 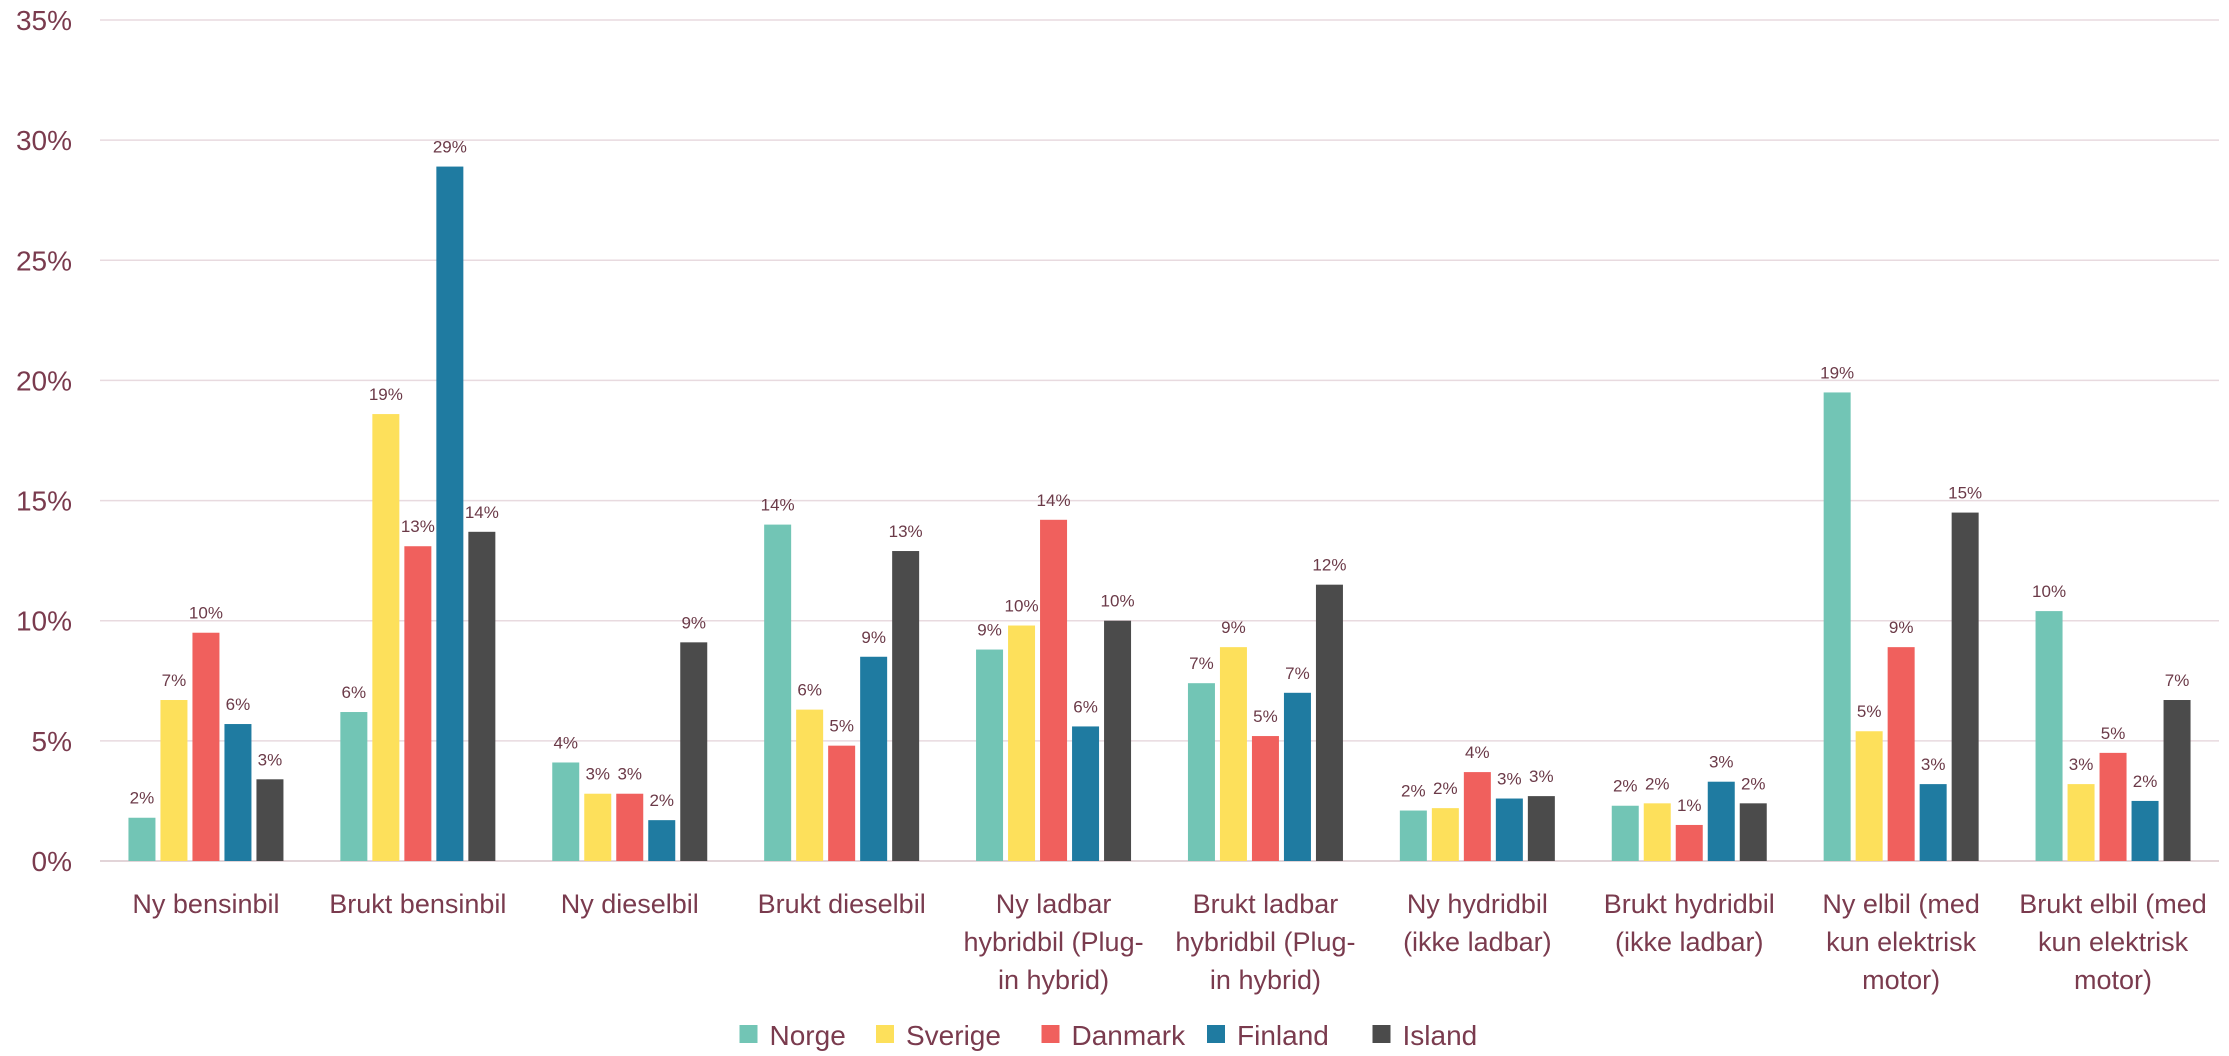 I want to click on y-tick-label: 20%, so click(x=44, y=380).